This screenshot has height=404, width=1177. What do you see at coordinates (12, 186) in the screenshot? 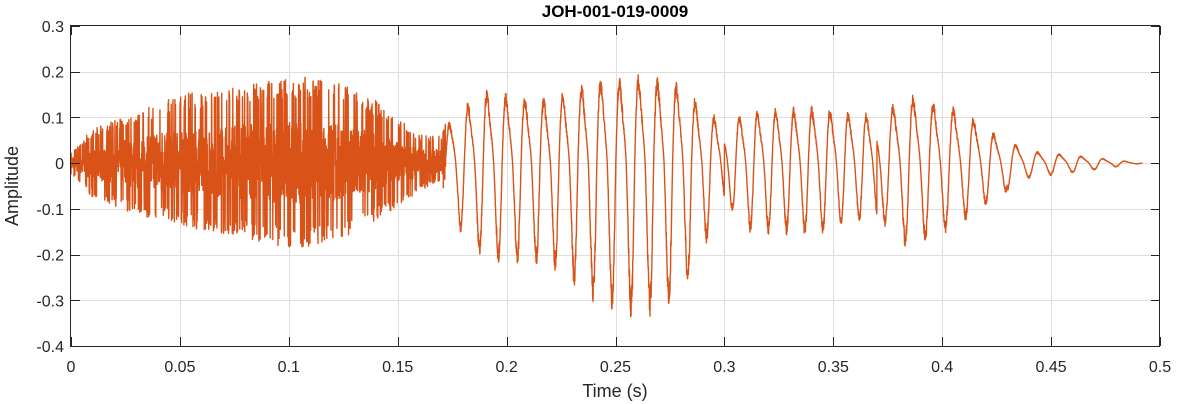
I see `y-axis-title: Amplitude` at bounding box center [12, 186].